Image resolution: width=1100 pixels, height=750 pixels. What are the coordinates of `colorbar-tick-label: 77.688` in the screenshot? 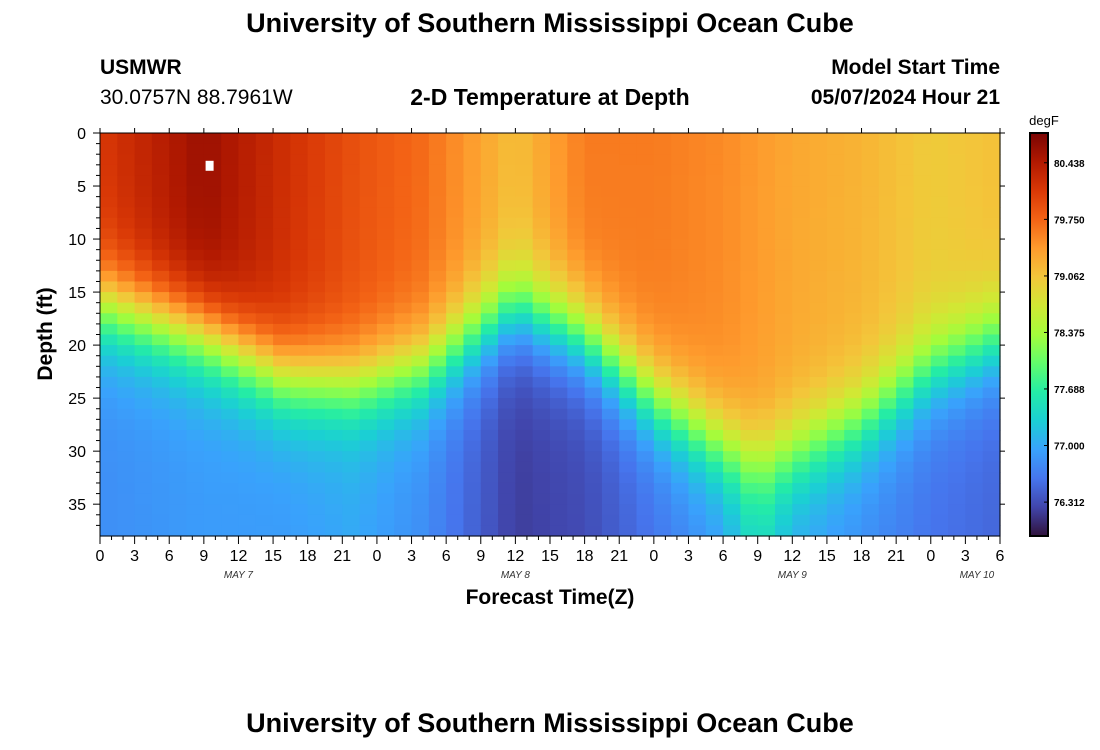 It's located at (1069, 390).